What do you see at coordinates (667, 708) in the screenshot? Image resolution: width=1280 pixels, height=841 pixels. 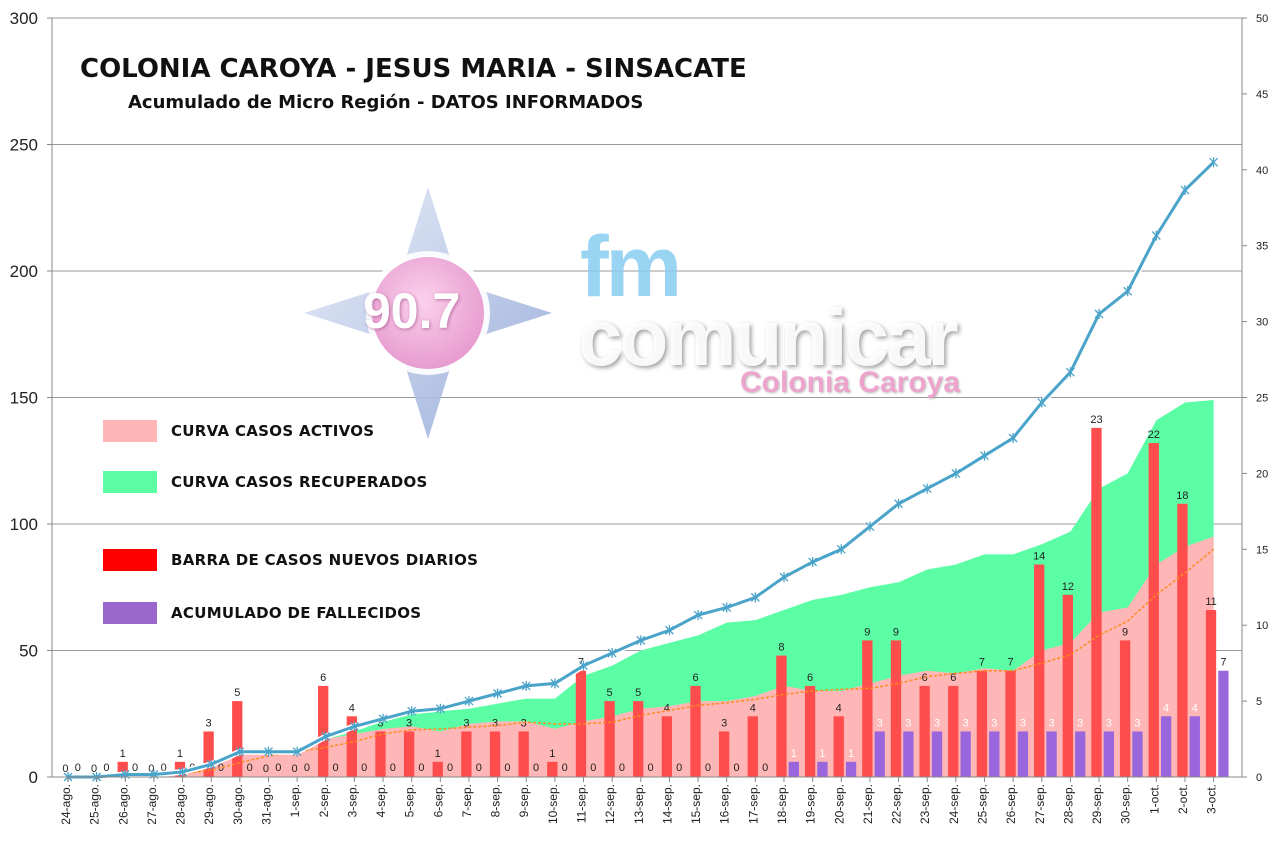 I see `new-cases-label-14-sep.: 4` at bounding box center [667, 708].